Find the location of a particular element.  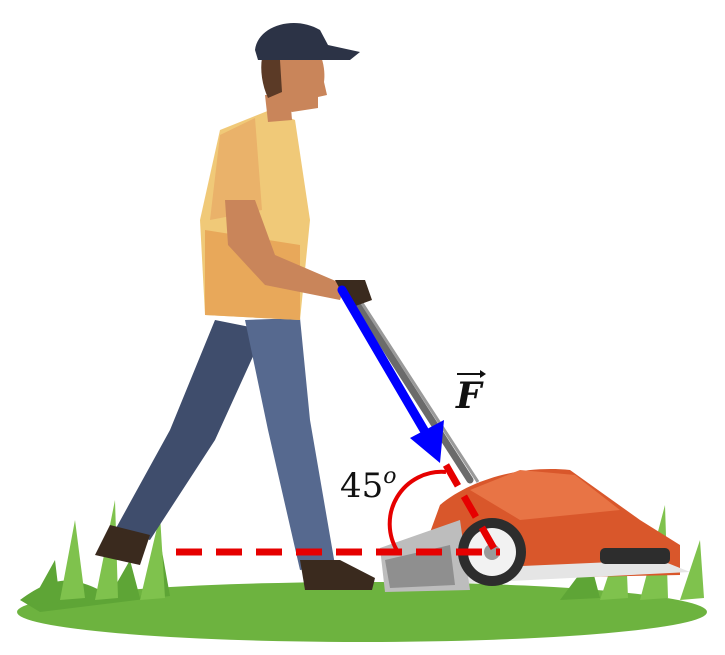

force-symbol: F is located at coordinates (469, 396).